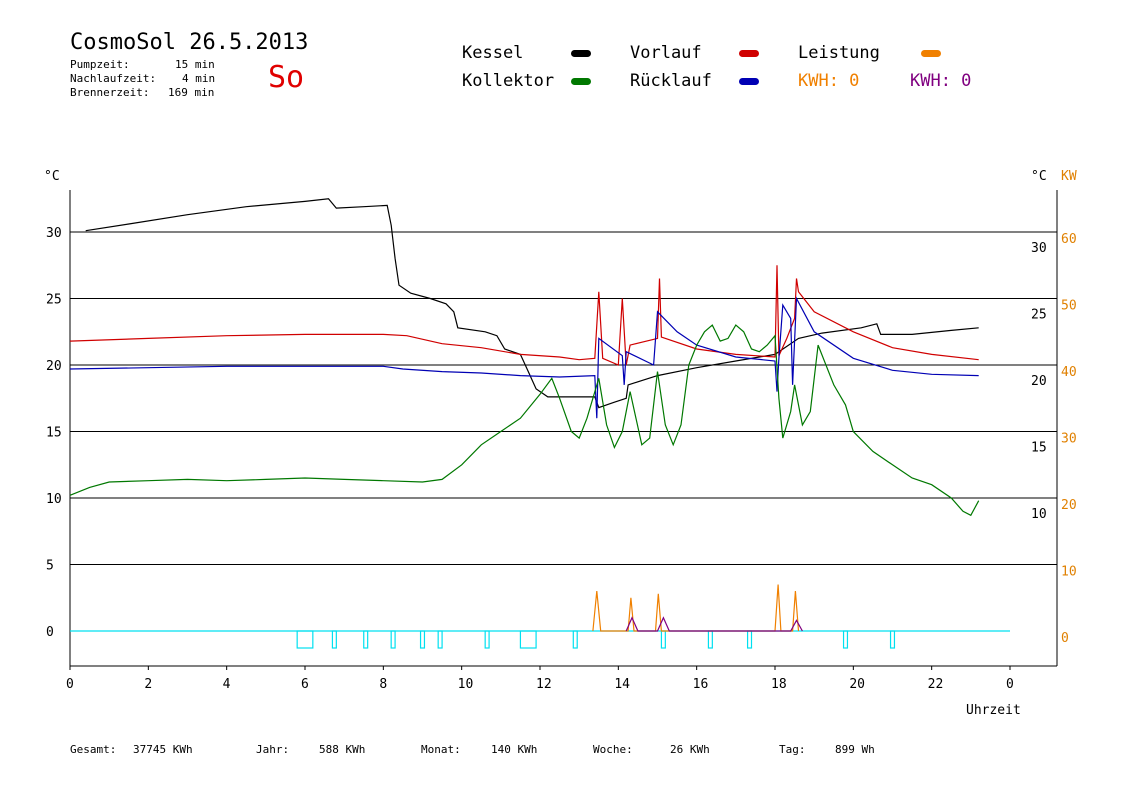 The image size is (1148, 812). Describe the element at coordinates (342, 749) in the screenshot. I see `jahr-value: 588 KWh` at that location.